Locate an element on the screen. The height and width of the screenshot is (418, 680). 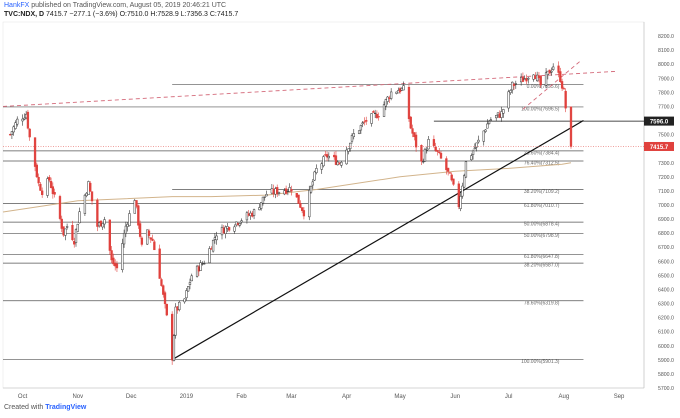
fib-level-label: 100.00%(7696.5) is located at coordinates (540, 109).